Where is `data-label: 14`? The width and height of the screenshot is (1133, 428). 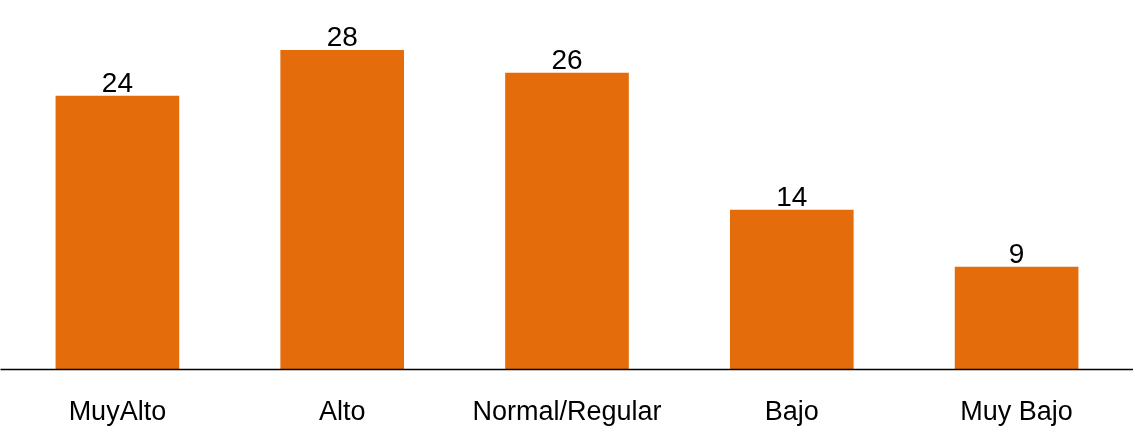
data-label: 14 is located at coordinates (792, 196).